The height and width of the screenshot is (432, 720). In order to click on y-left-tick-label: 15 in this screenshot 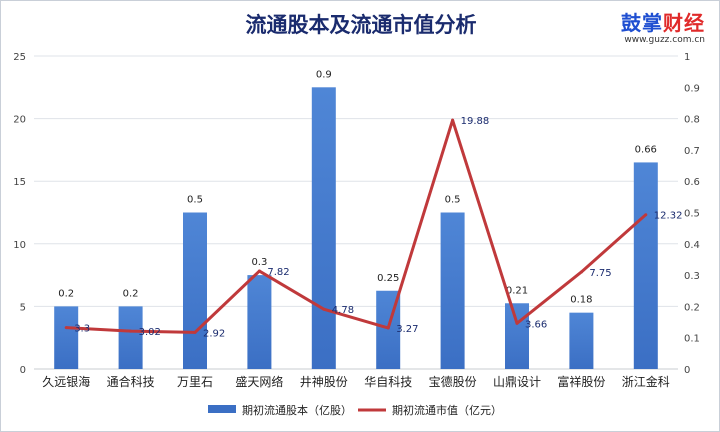, I will do `click(19, 182)`.